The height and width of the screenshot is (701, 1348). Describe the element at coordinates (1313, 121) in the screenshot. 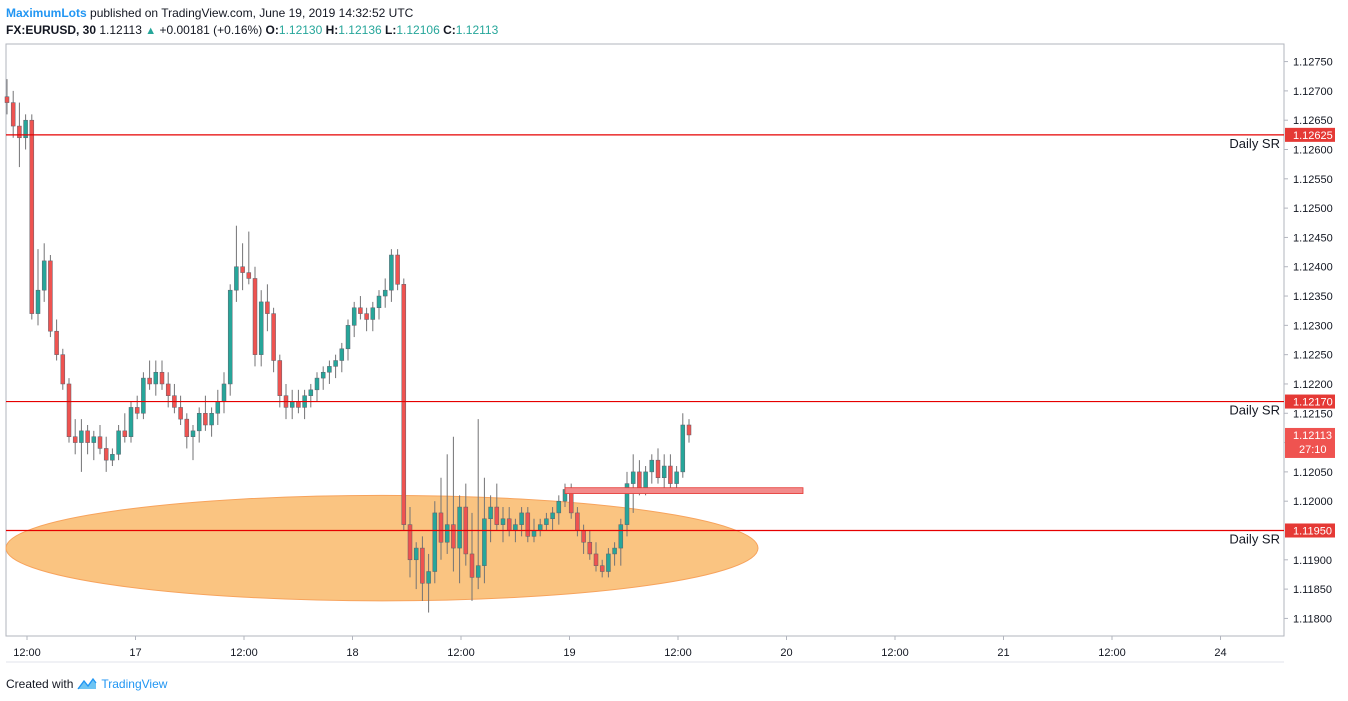

I see `y-tick-label: 1.12650` at that location.